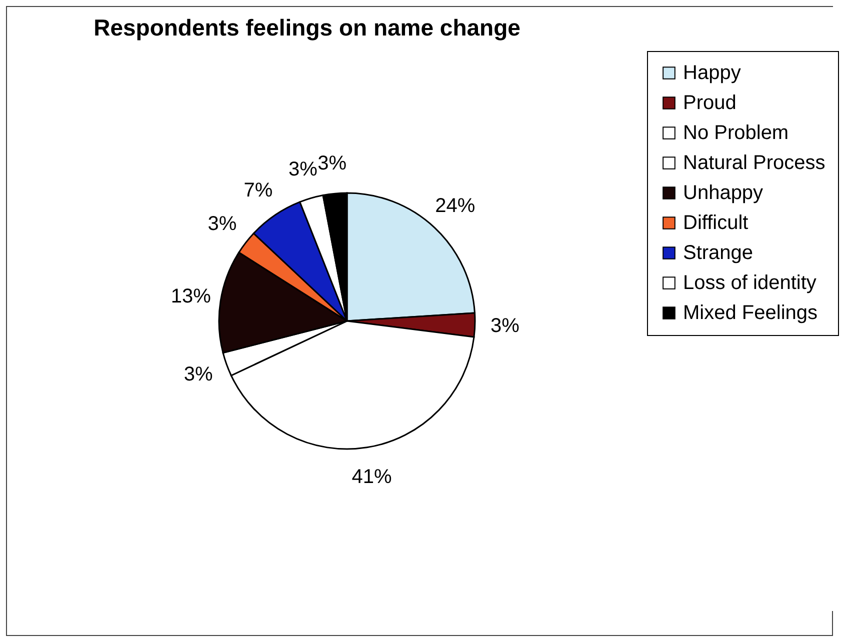  I want to click on data-label: 41%, so click(372, 477).